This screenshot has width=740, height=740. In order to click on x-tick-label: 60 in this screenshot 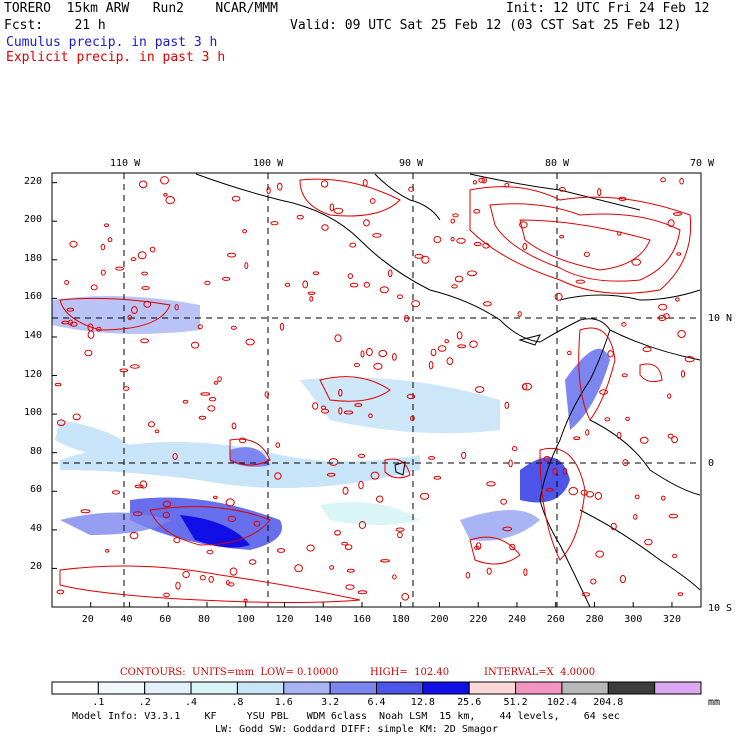, I will do `click(165, 619)`.